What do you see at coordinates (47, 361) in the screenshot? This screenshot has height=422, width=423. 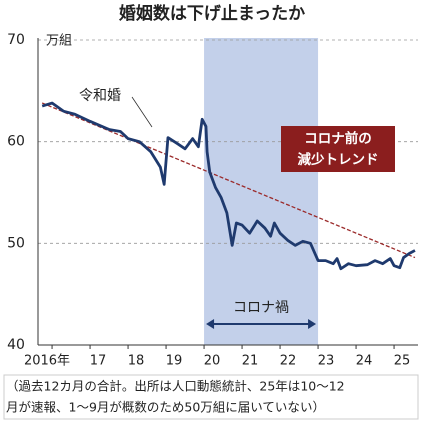 I see `x-tick-label: 2016年` at bounding box center [47, 361].